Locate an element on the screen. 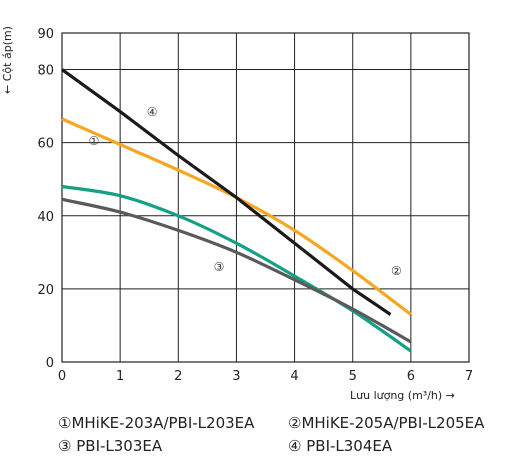 This screenshot has height=470, width=523. legend-label: PBI-L303EA is located at coordinates (119, 446).